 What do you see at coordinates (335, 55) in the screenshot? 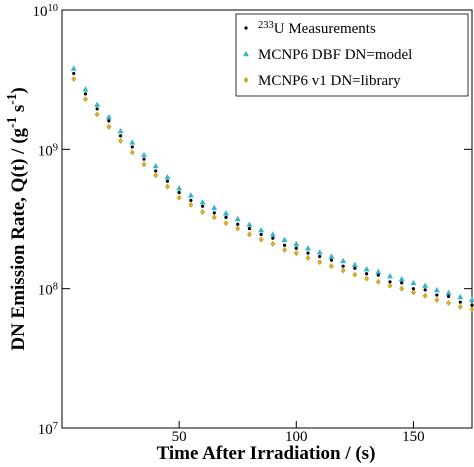
I see `legend-text: MCNP6 DBF DN=model` at bounding box center [335, 55].